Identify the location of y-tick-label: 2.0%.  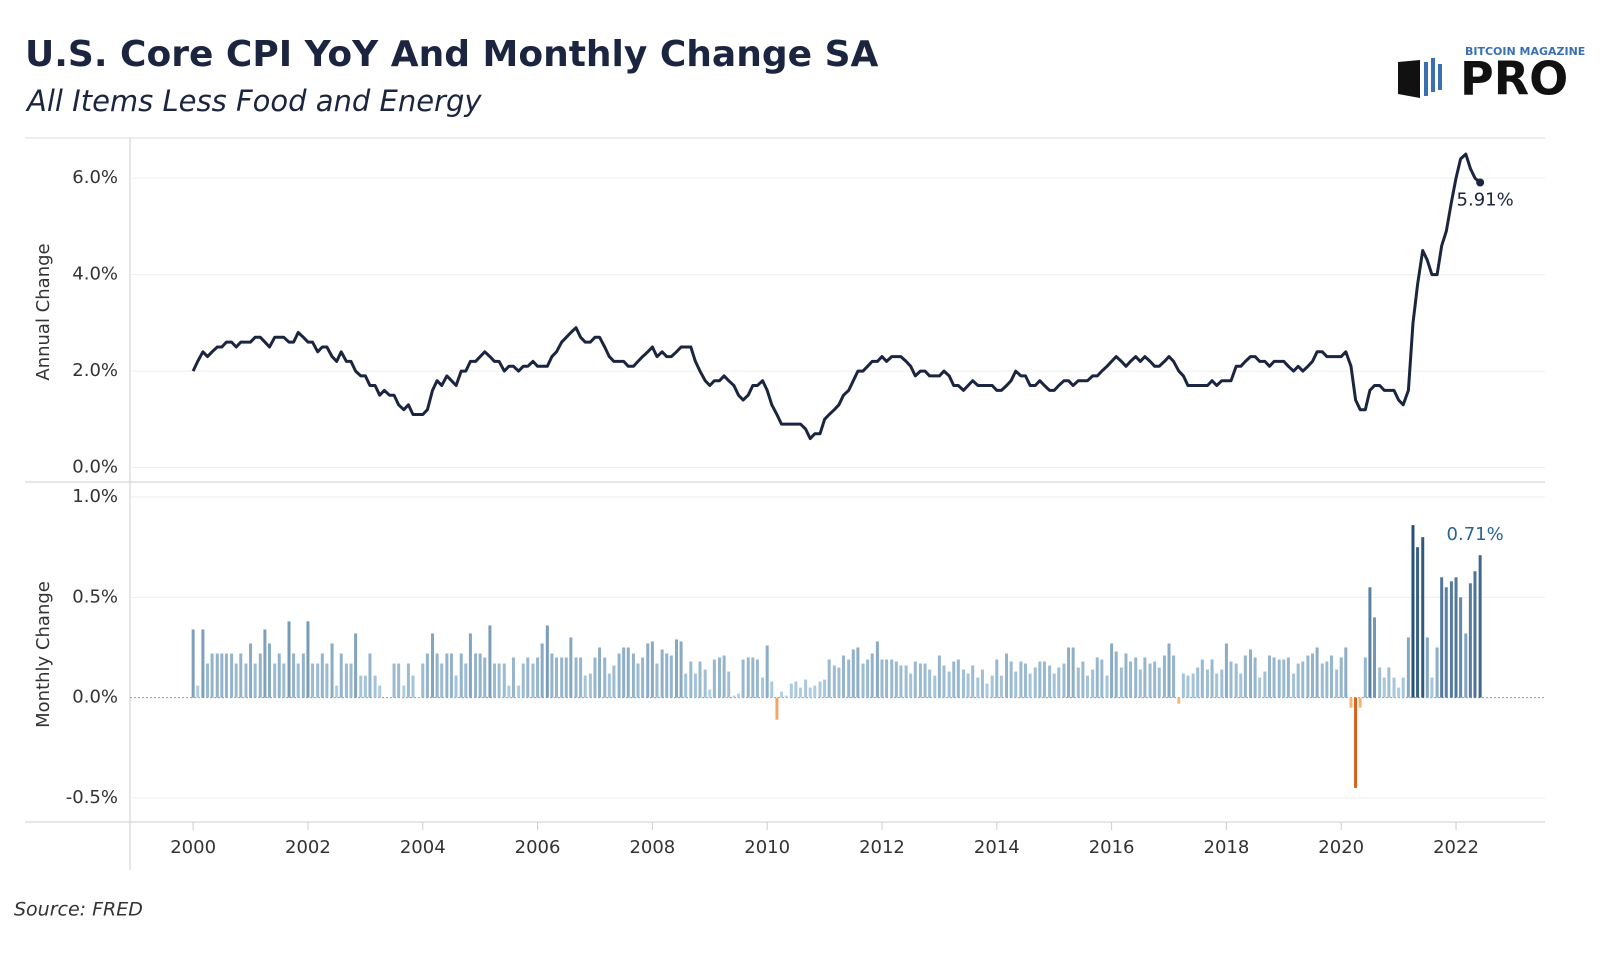
(95, 370).